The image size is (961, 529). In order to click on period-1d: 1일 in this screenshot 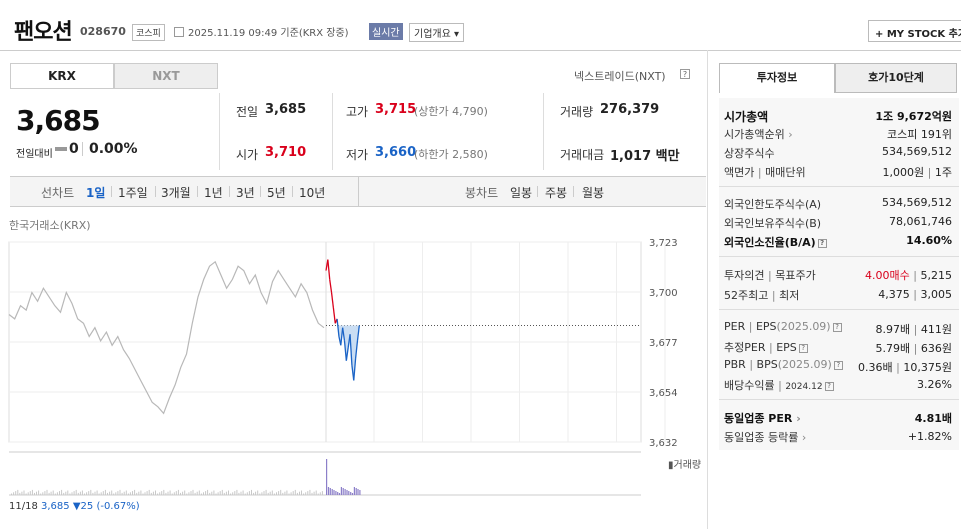, I will do `click(96, 193)`.